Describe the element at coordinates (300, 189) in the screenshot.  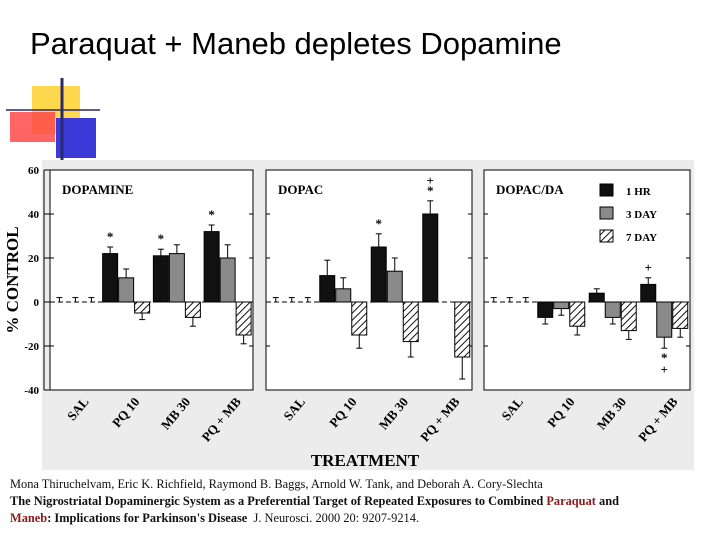
I see `panel-title: DOPAC` at that location.